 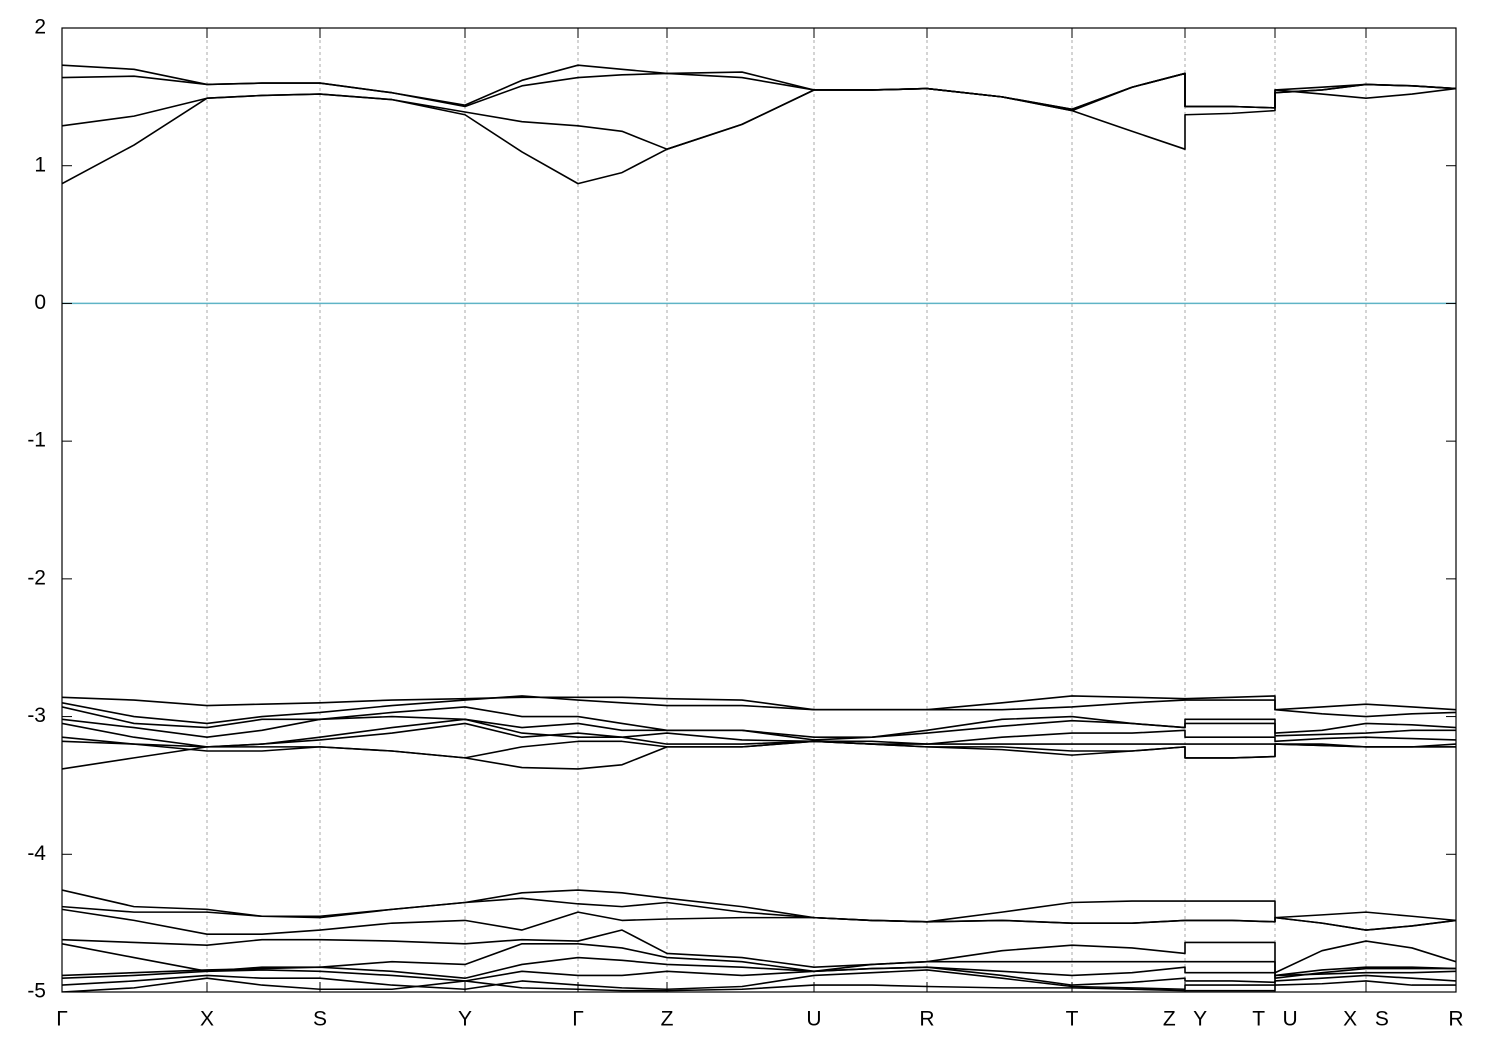 I want to click on y-tick-label: -1, so click(x=36, y=440).